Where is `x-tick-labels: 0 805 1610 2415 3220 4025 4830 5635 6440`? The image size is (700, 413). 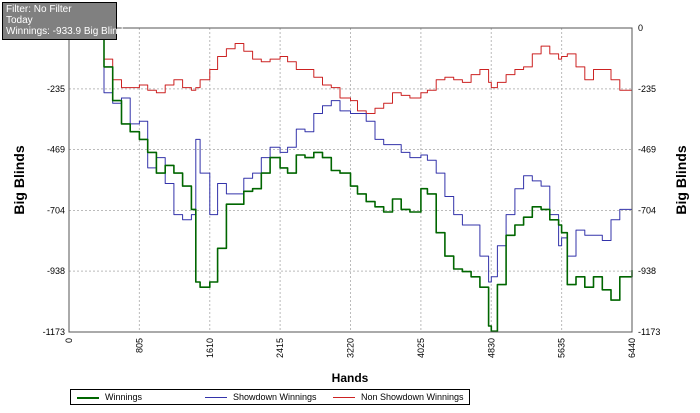
x-tick-labels: 0 805 1610 2415 3220 4025 4830 5635 6440 is located at coordinates (350, 348).